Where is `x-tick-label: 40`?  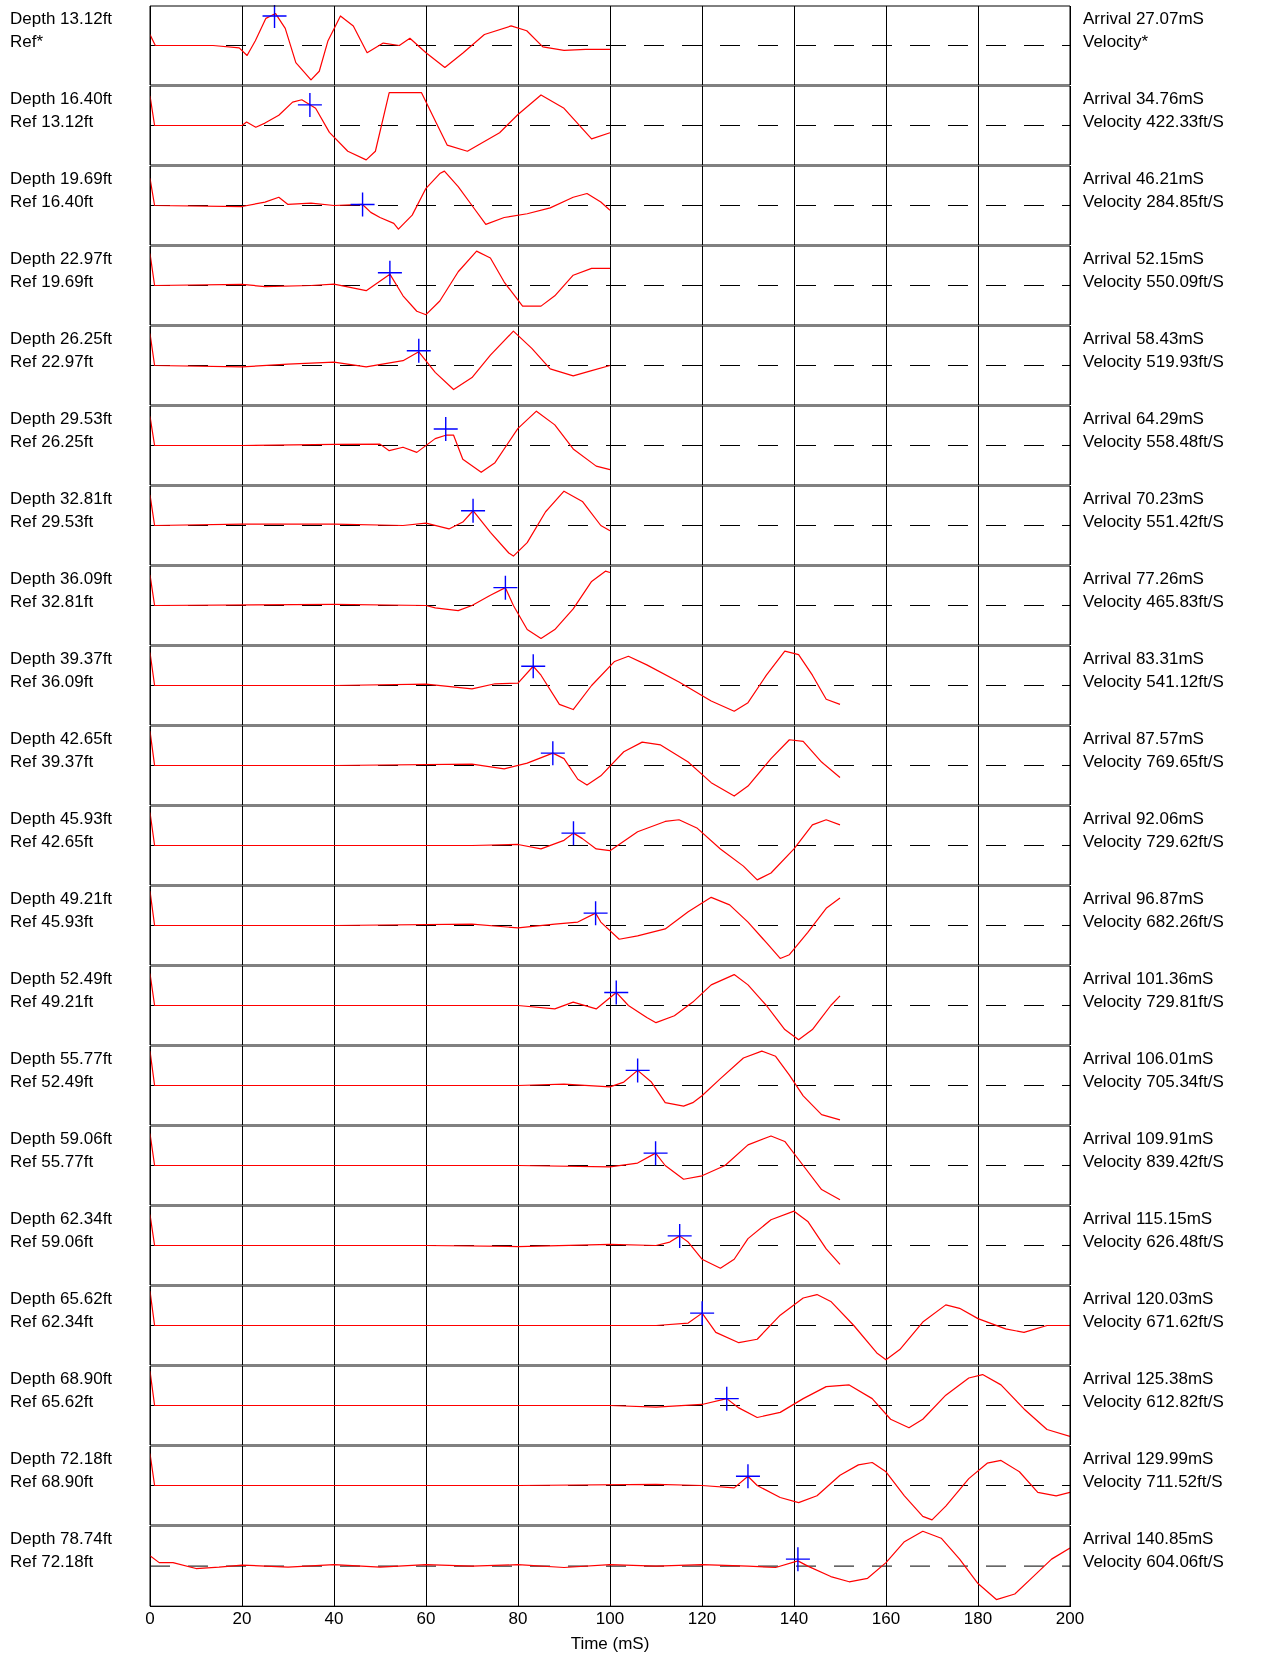
x-tick-label: 40 is located at coordinates (334, 1619).